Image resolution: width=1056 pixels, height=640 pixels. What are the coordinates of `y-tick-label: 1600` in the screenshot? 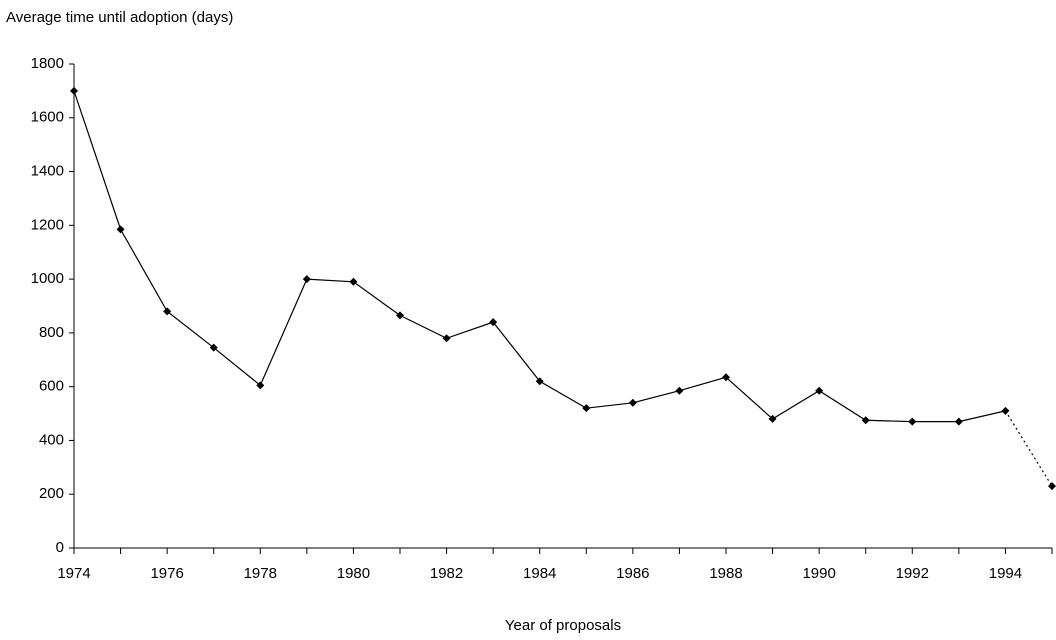 It's located at (47, 117).